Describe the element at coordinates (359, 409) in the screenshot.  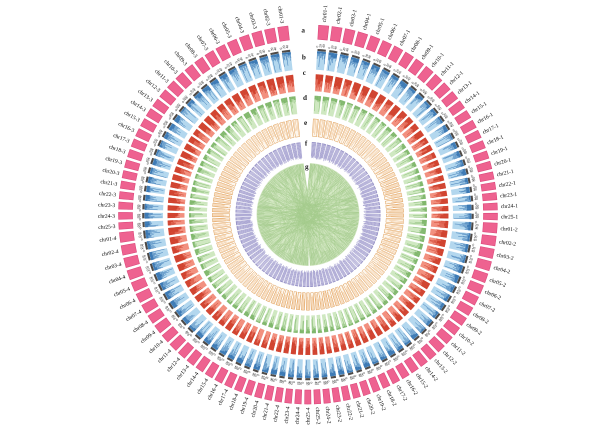
I see `svg-text: chr21-2` at that location.